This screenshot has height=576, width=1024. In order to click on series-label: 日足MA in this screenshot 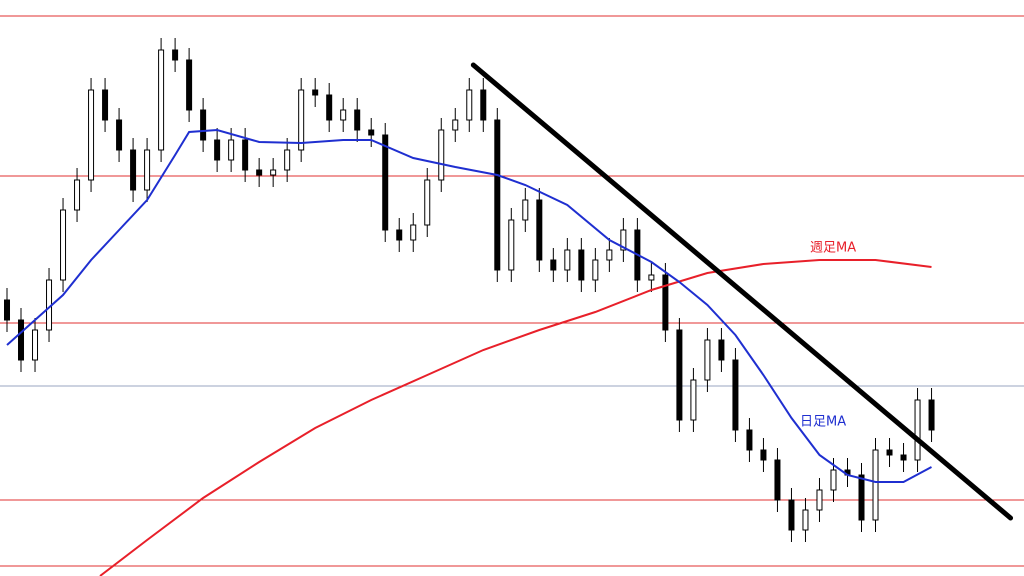, I will do `click(823, 422)`.